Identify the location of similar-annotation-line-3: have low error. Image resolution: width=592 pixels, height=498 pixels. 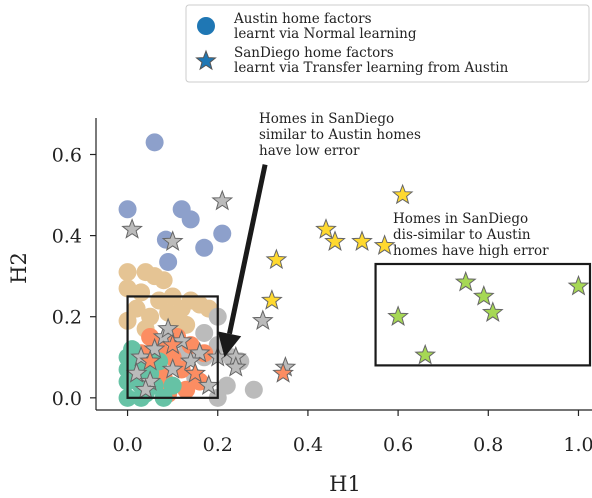
(309, 151).